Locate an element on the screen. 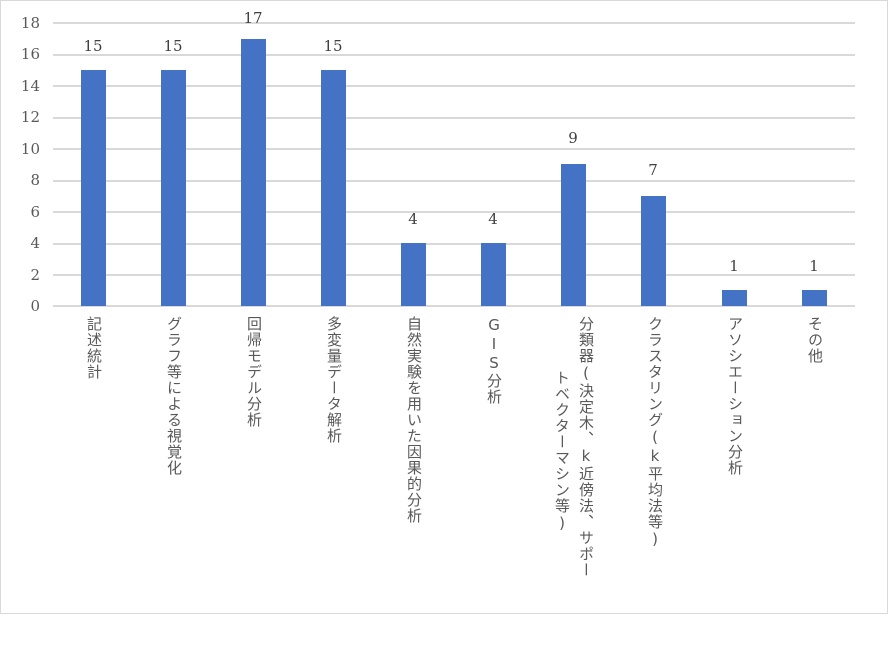  y-tick-label: 2 is located at coordinates (35, 275).